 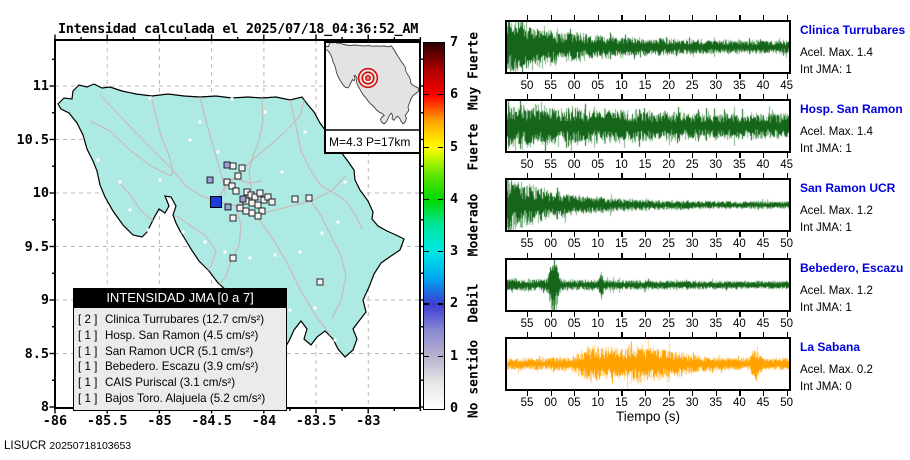 I want to click on colorbar-tick-label: 5, so click(x=454, y=146).